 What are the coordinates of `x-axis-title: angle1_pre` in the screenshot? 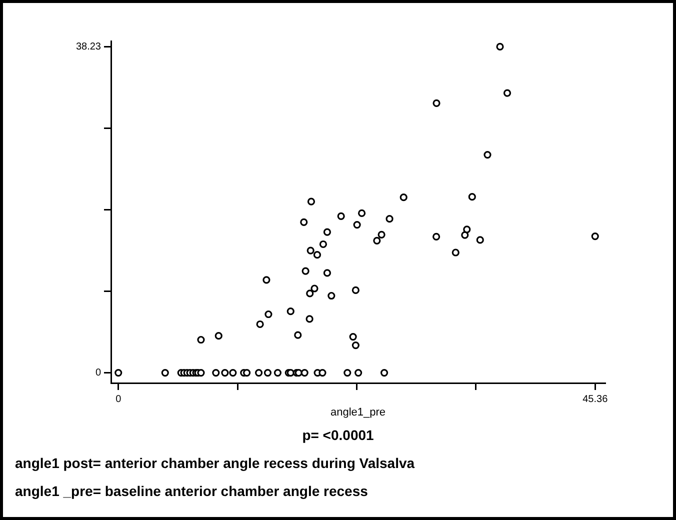 It's located at (358, 412).